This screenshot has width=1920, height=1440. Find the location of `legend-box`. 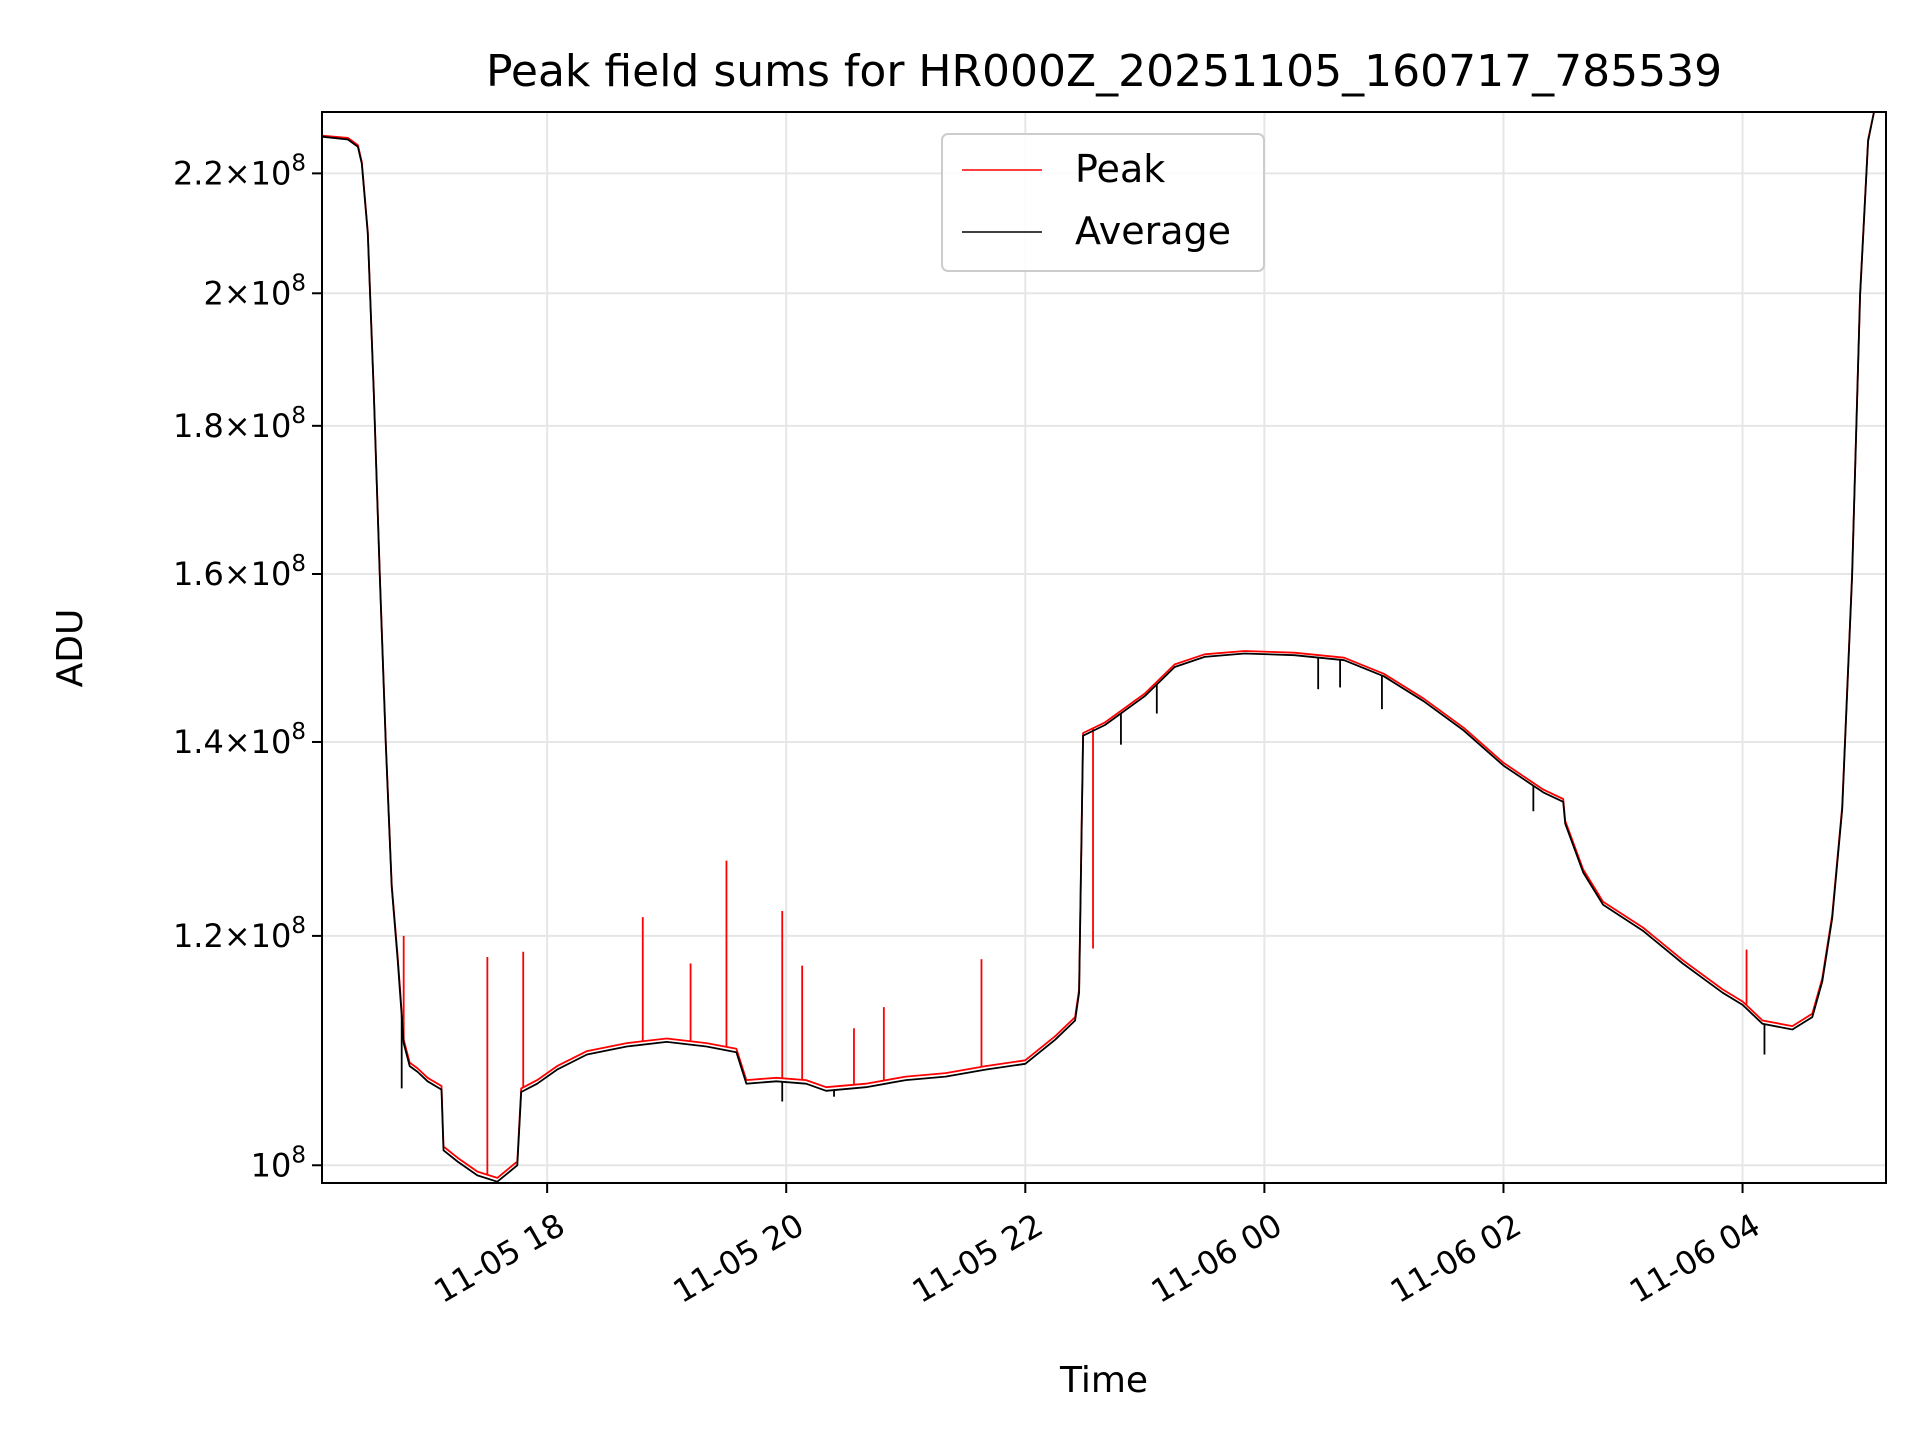

legend-box is located at coordinates (1103, 202).